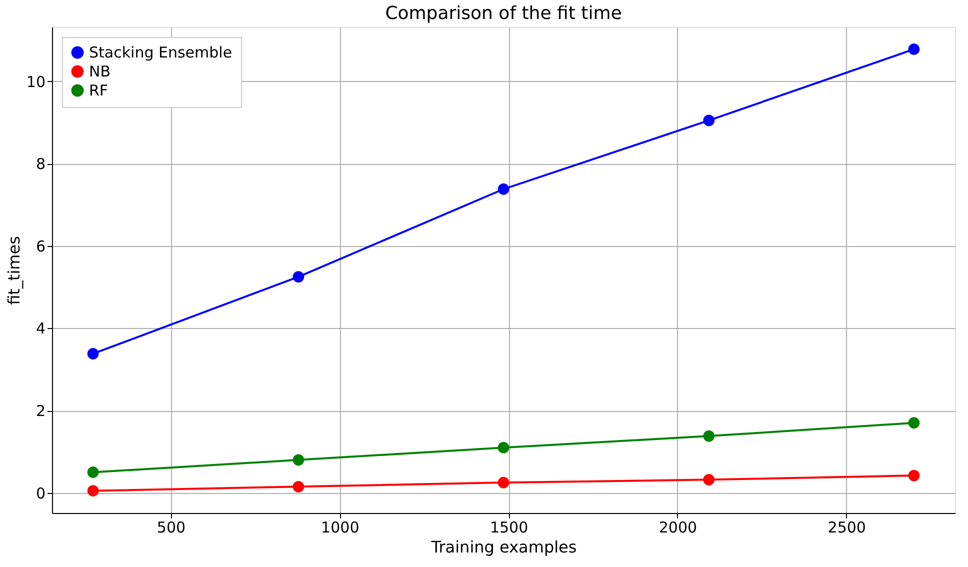  What do you see at coordinates (100, 71) in the screenshot?
I see `legend-label: NB` at bounding box center [100, 71].